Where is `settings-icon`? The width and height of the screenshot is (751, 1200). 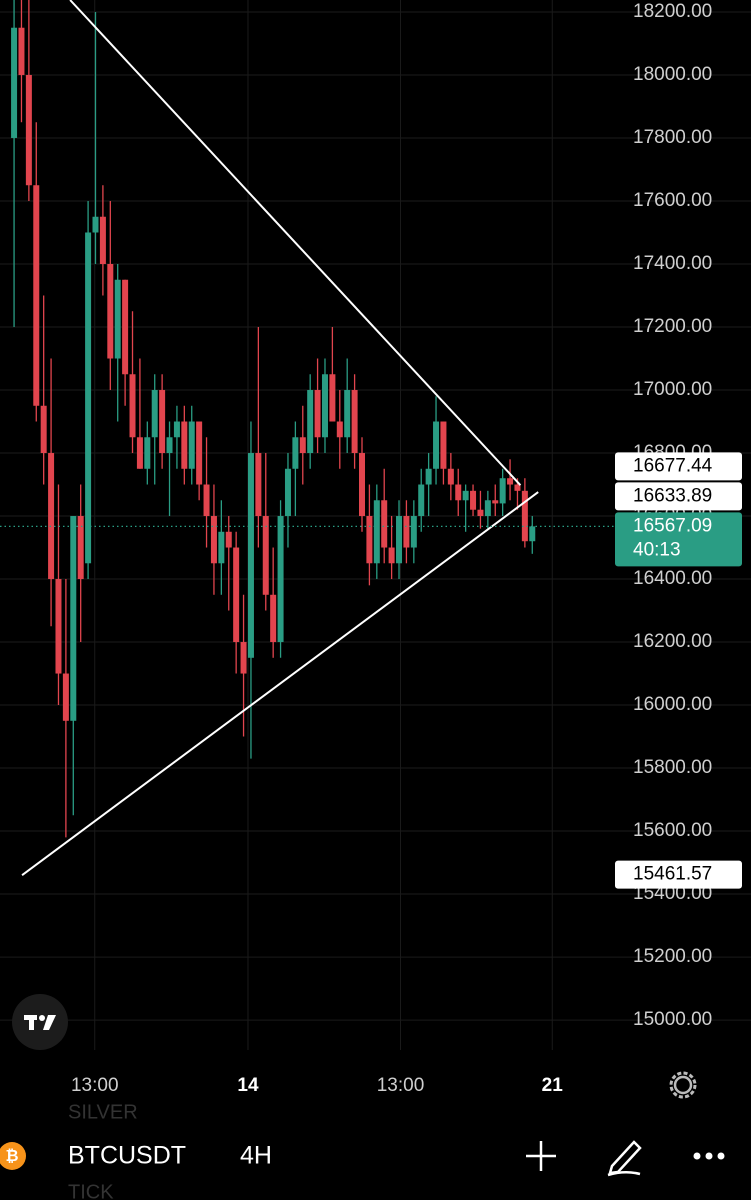
settings-icon is located at coordinates (683, 1085).